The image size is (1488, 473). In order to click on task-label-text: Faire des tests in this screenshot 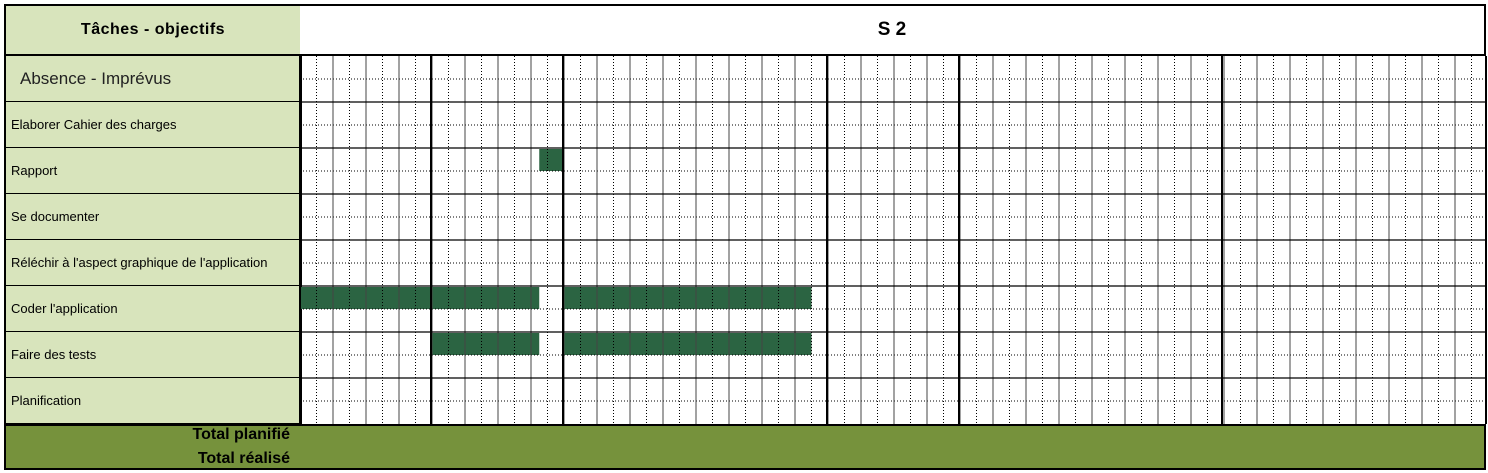, I will do `click(54, 354)`.